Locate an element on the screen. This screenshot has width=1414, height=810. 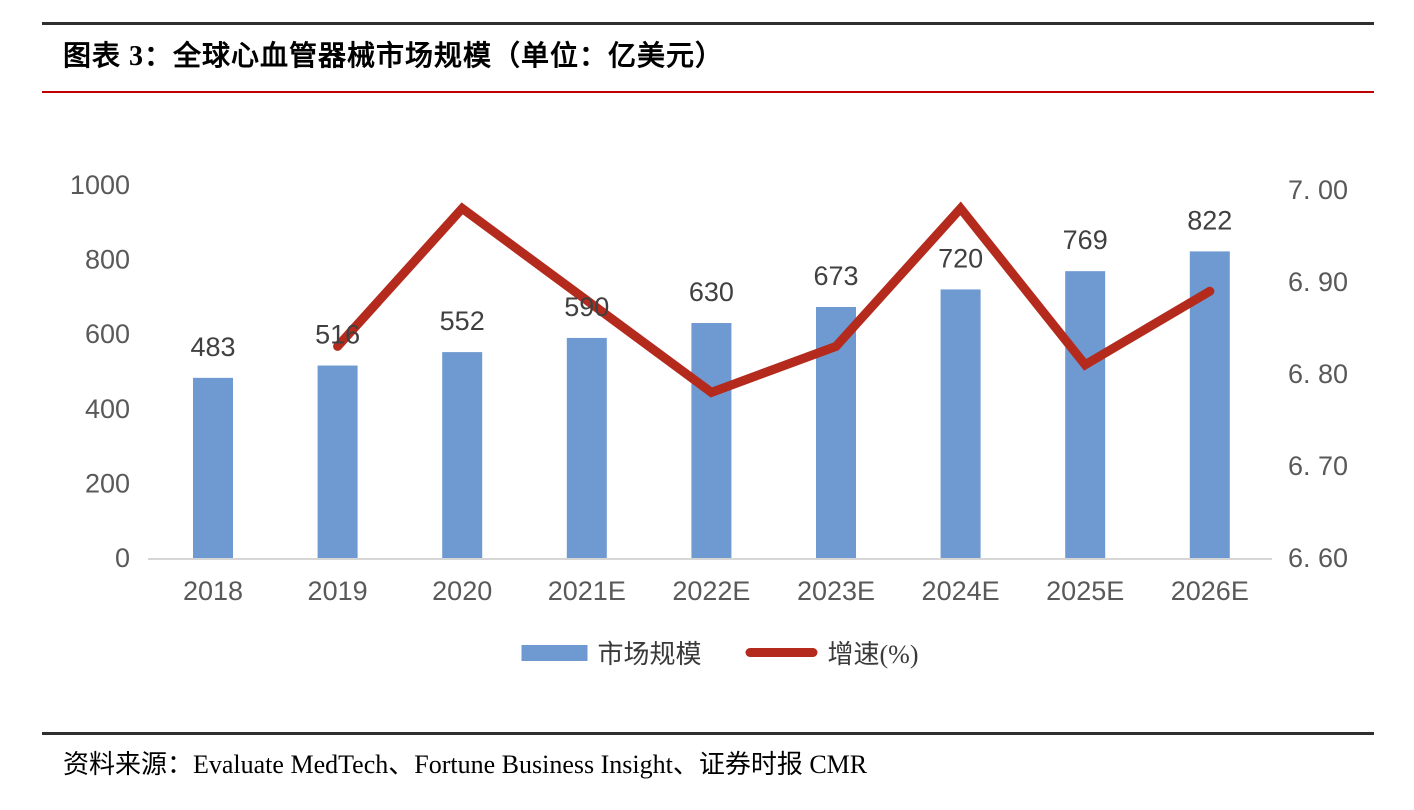
x-axis-label: 2021E is located at coordinates (587, 591).